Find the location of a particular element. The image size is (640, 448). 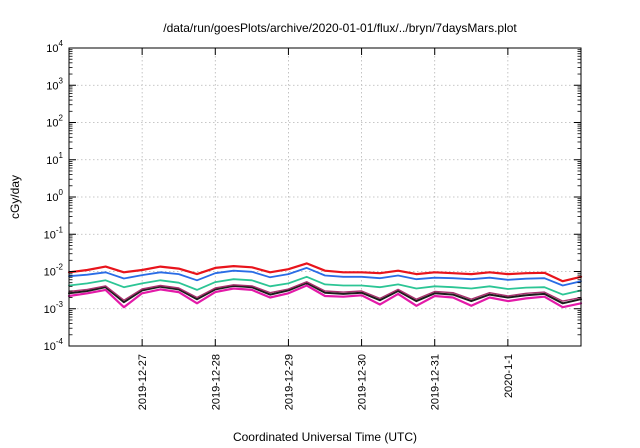

y-tick-label: 10⁰ is located at coordinates (54, 196).